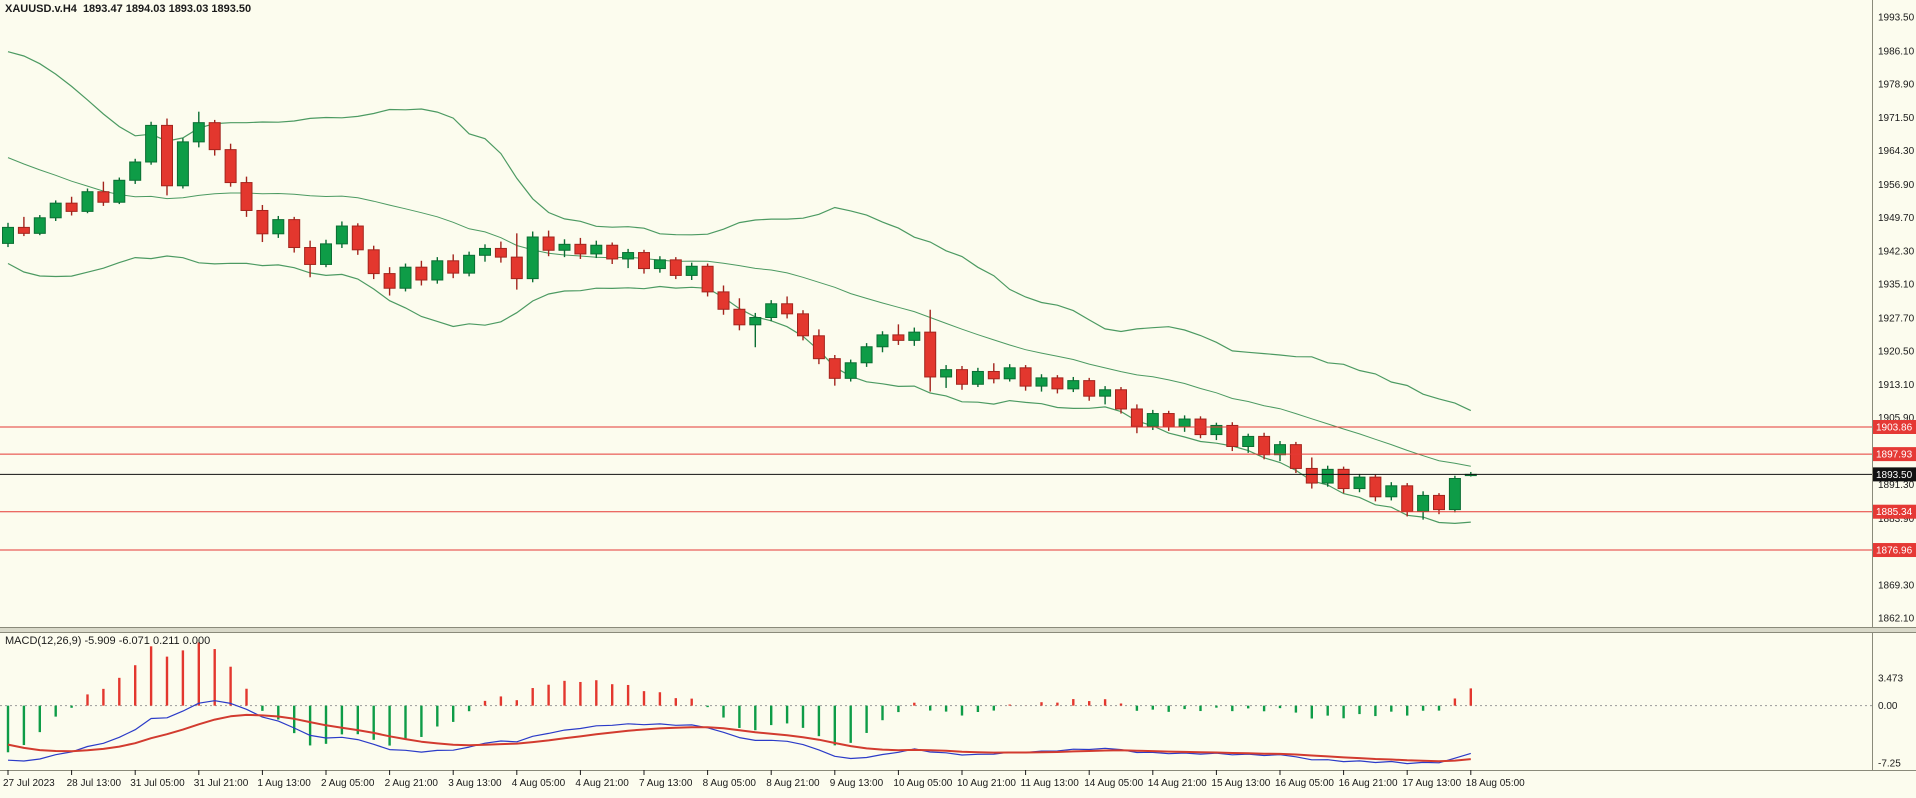  What do you see at coordinates (1889, 763) in the screenshot?
I see `macd-axis-tick-label: -7.25` at bounding box center [1889, 763].